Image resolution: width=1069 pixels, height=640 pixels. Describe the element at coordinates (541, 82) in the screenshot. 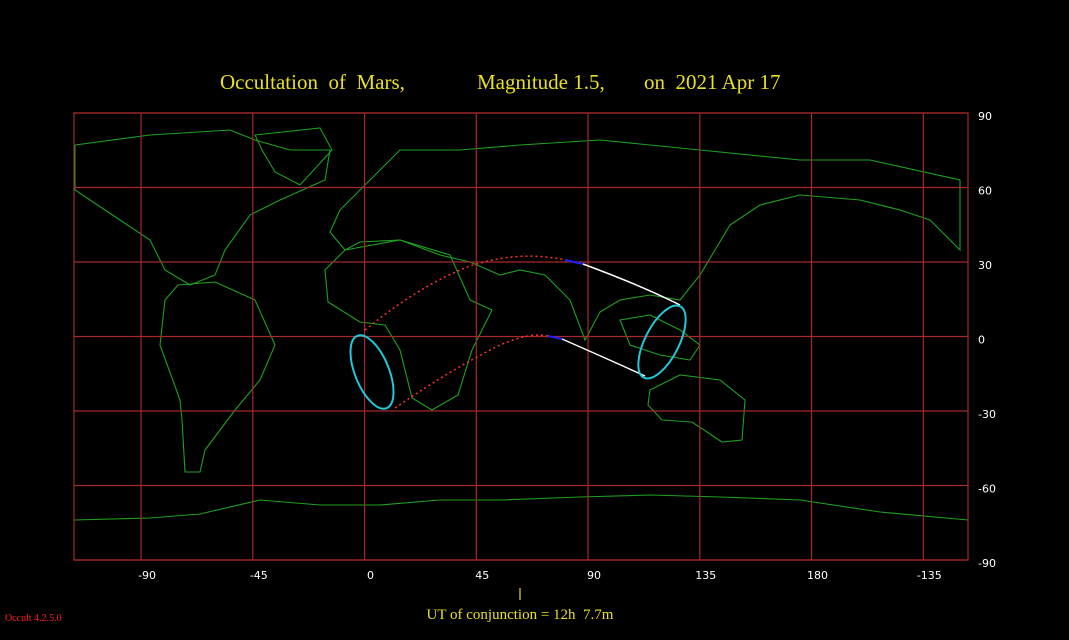

I see `title: Magnitude 1.5,` at that location.